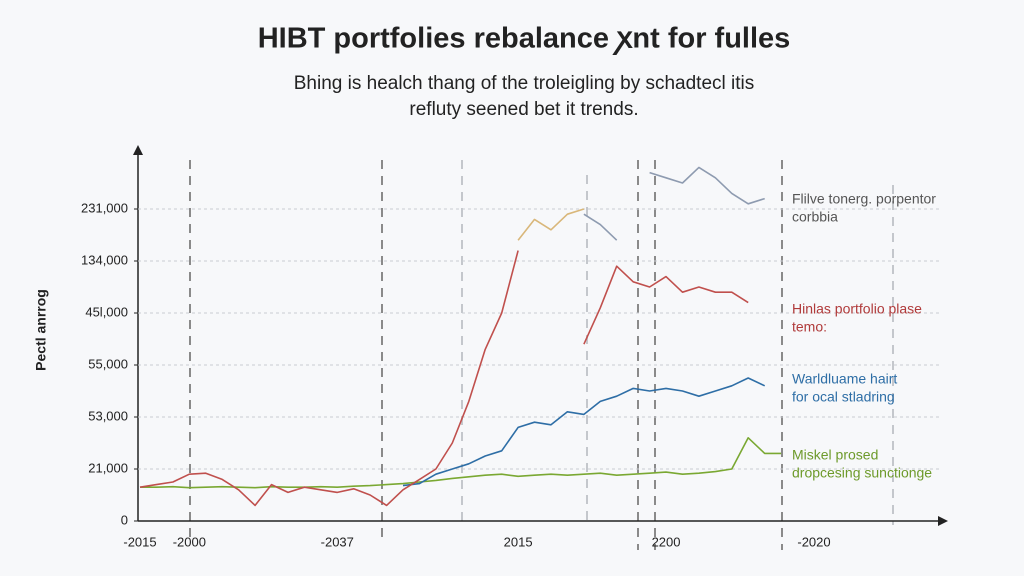  Describe the element at coordinates (857, 309) in the screenshot. I see `annotation: Hinlas portfolio plase` at that location.